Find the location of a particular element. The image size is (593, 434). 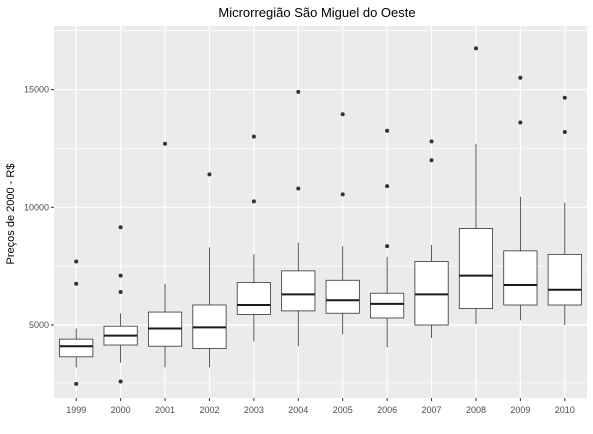

x-tick-label: 2010 is located at coordinates (565, 410).